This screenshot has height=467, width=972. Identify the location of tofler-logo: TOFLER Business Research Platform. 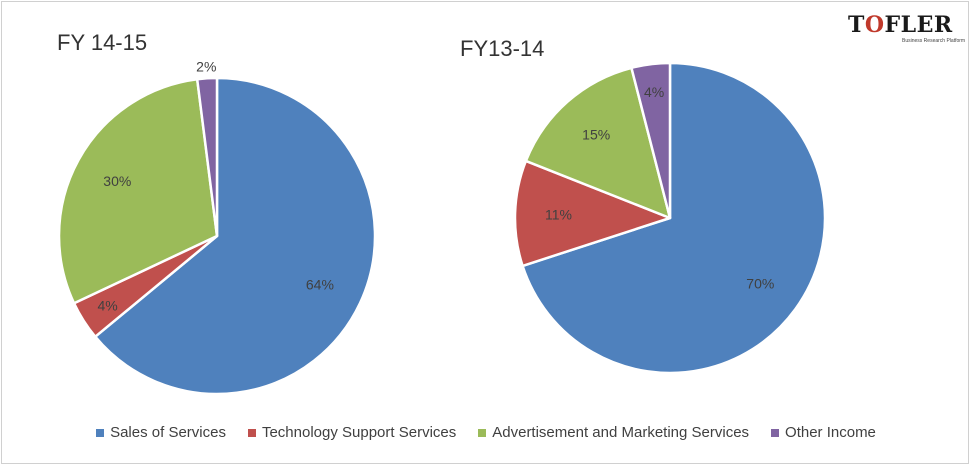
(907, 31).